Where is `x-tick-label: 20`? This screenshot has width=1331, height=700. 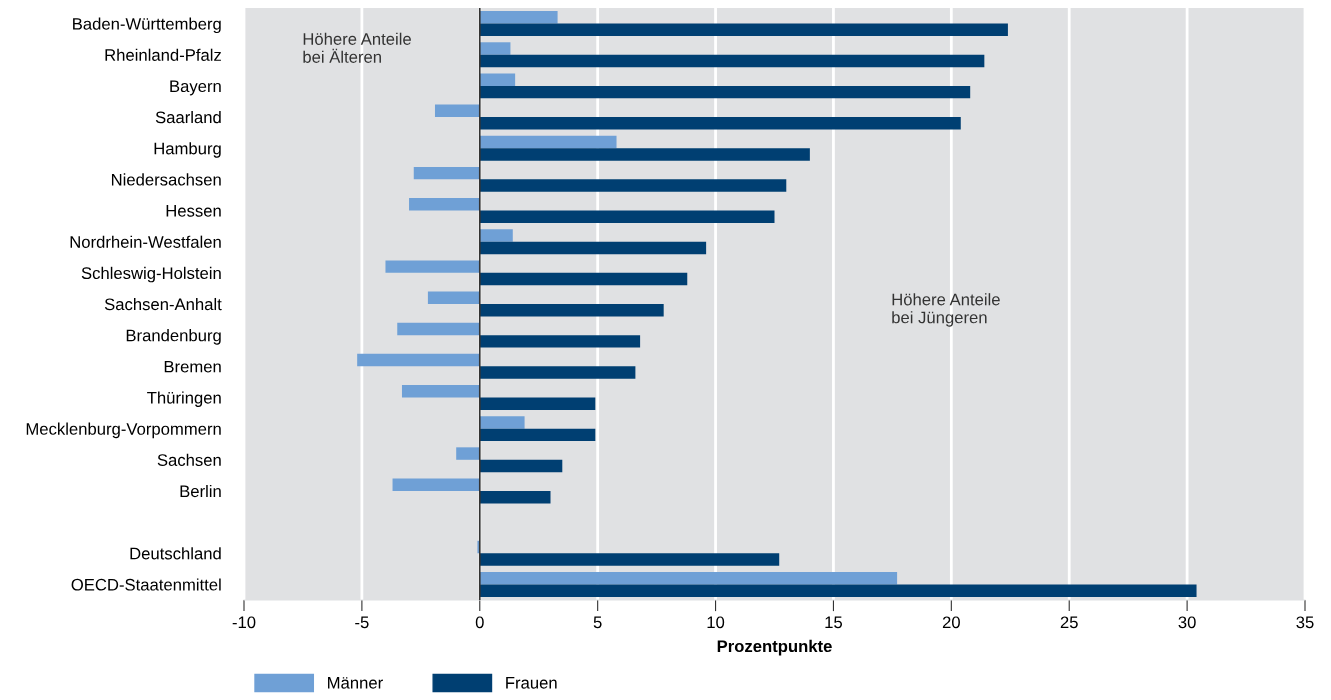 x-tick-label: 20 is located at coordinates (951, 622).